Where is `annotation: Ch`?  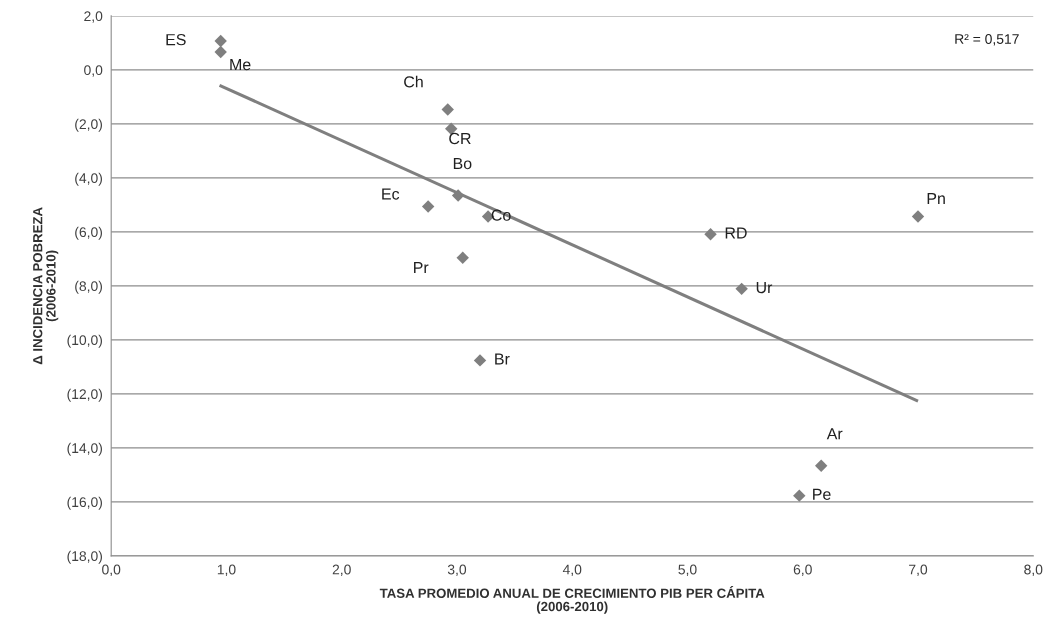 annotation: Ch is located at coordinates (413, 81).